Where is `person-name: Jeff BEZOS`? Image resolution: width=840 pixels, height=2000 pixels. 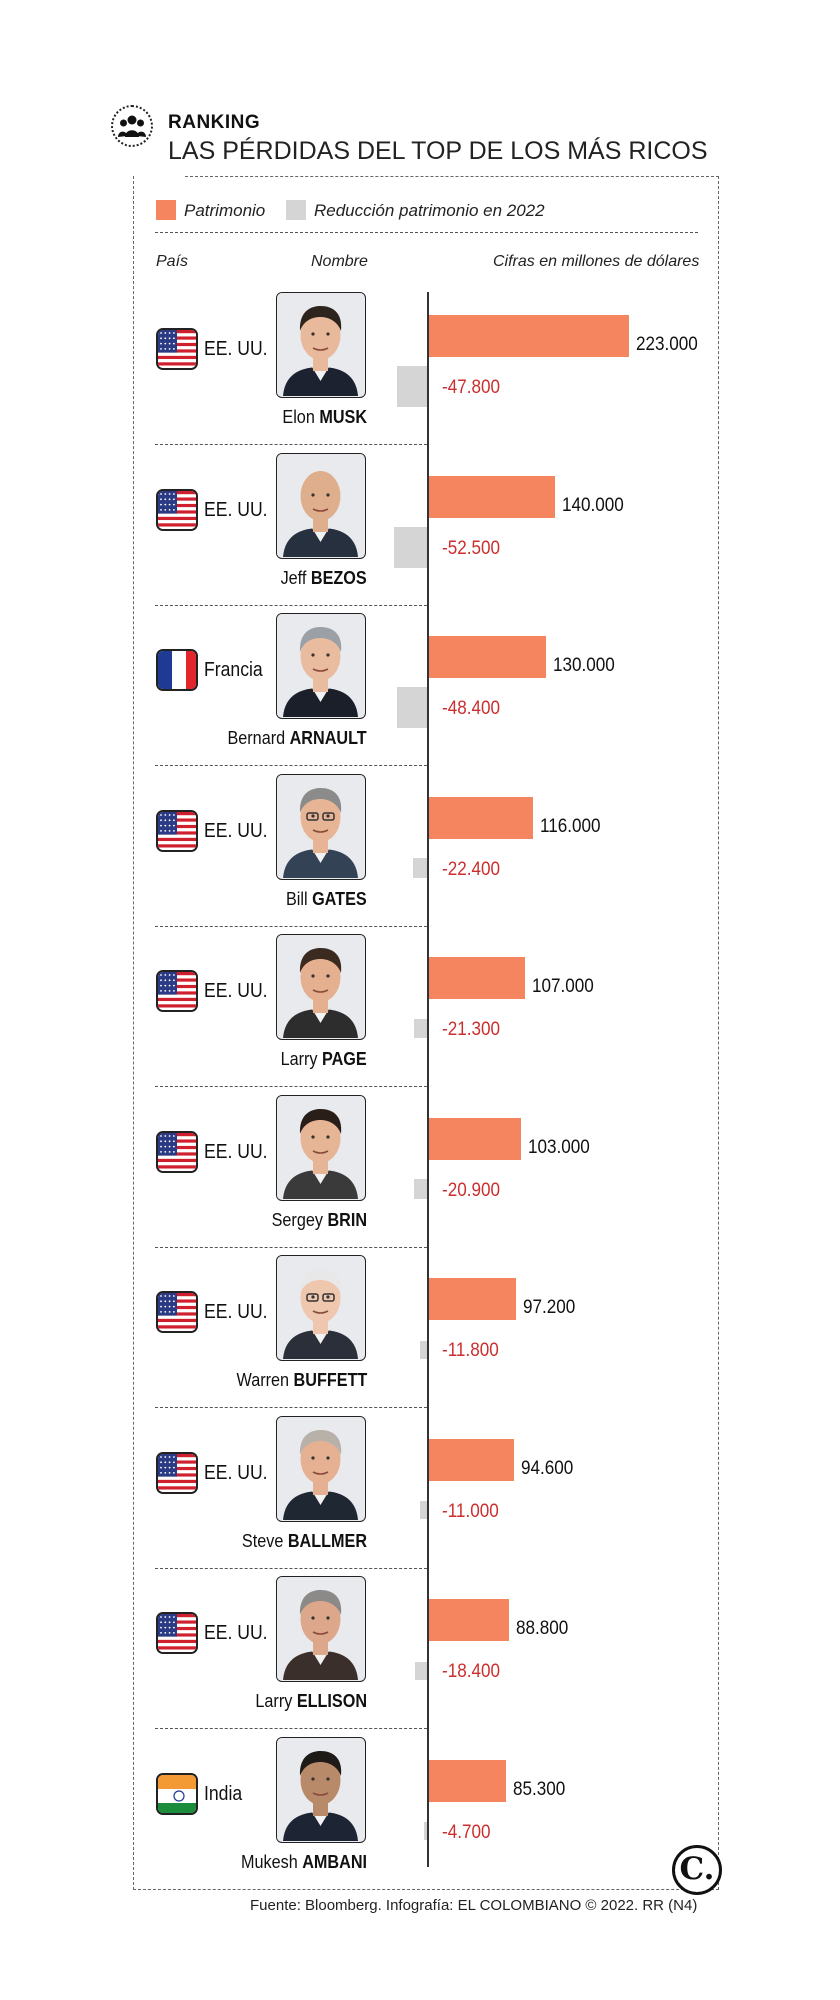
person-name: Jeff BEZOS is located at coordinates (324, 578).